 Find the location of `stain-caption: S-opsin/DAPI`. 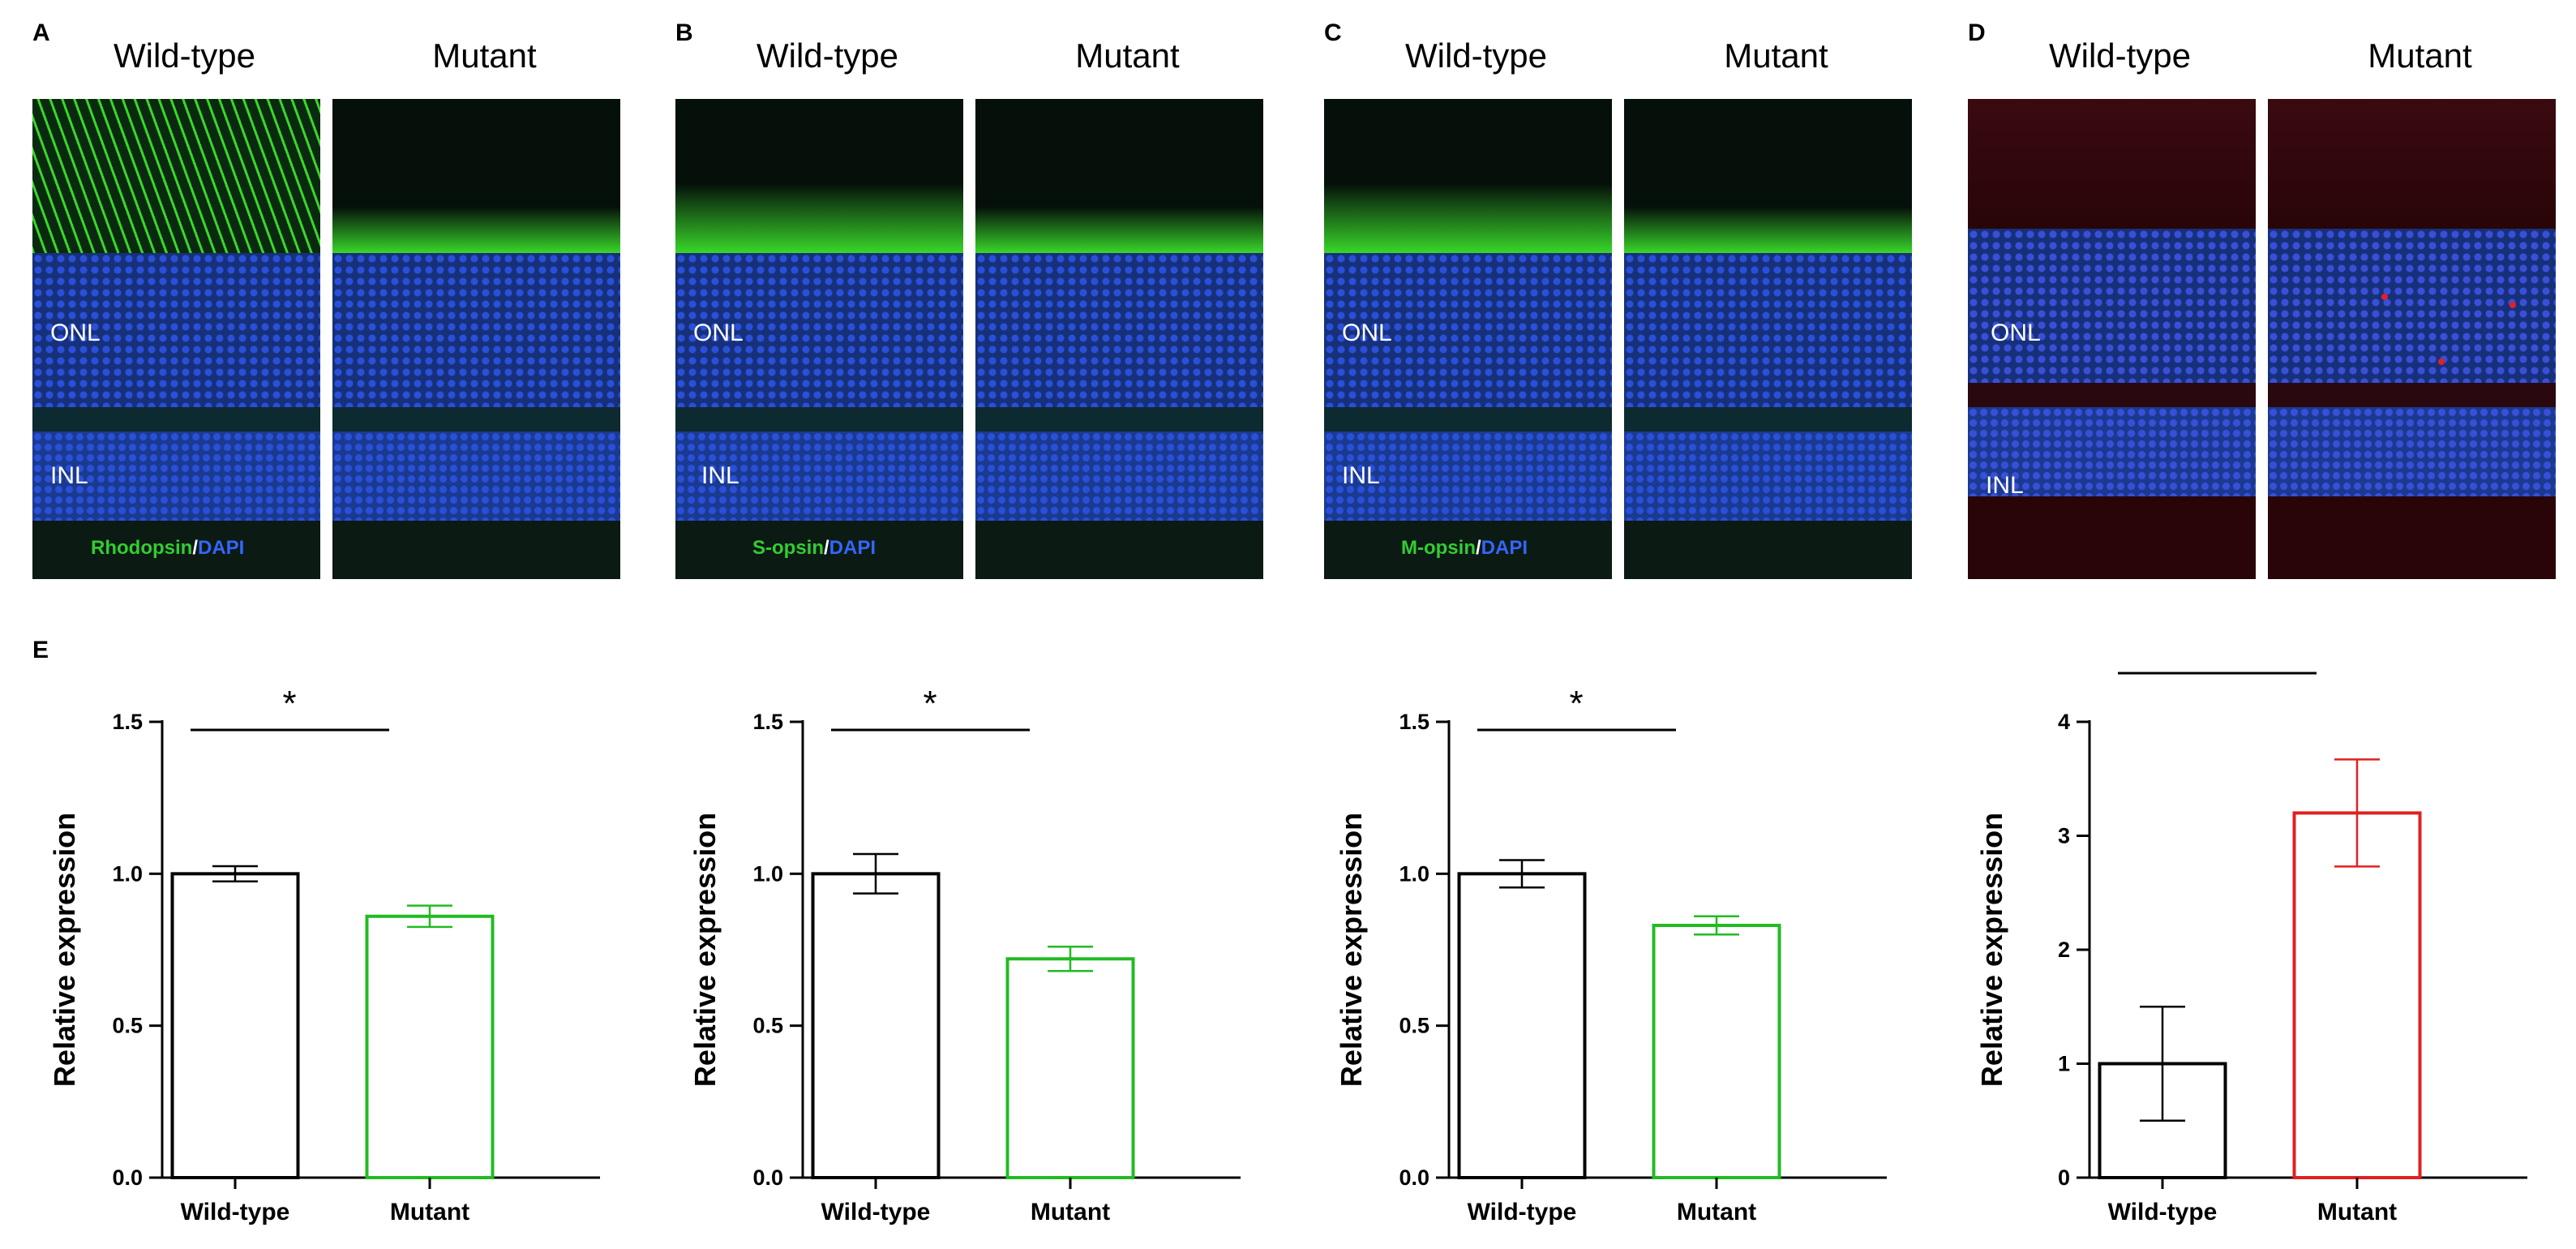

stain-caption: S-opsin/DAPI is located at coordinates (814, 548).